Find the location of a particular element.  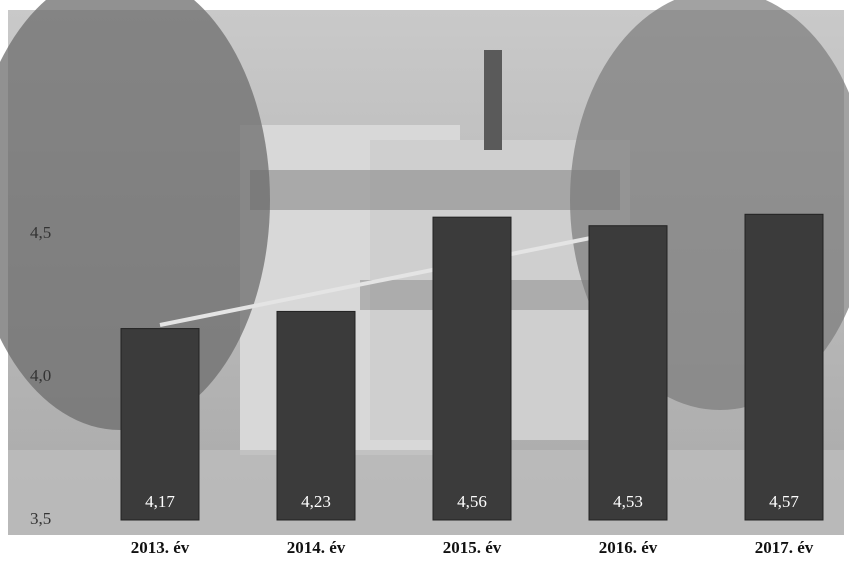

x-tick-label: 2016. év is located at coordinates (628, 547).